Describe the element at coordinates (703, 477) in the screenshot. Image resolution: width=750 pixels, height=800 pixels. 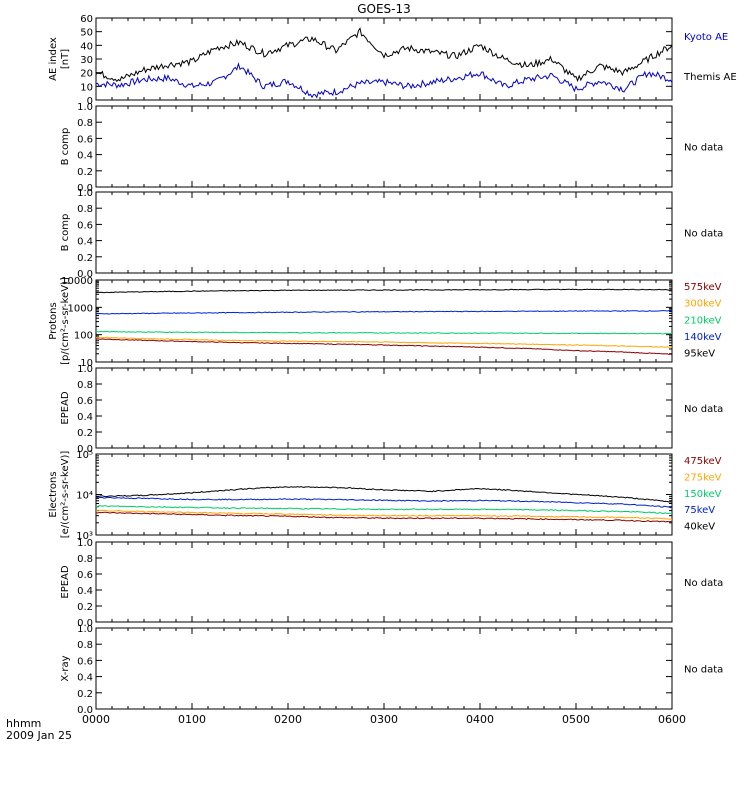
I see `legend-label-electrons-1: 275keV` at that location.